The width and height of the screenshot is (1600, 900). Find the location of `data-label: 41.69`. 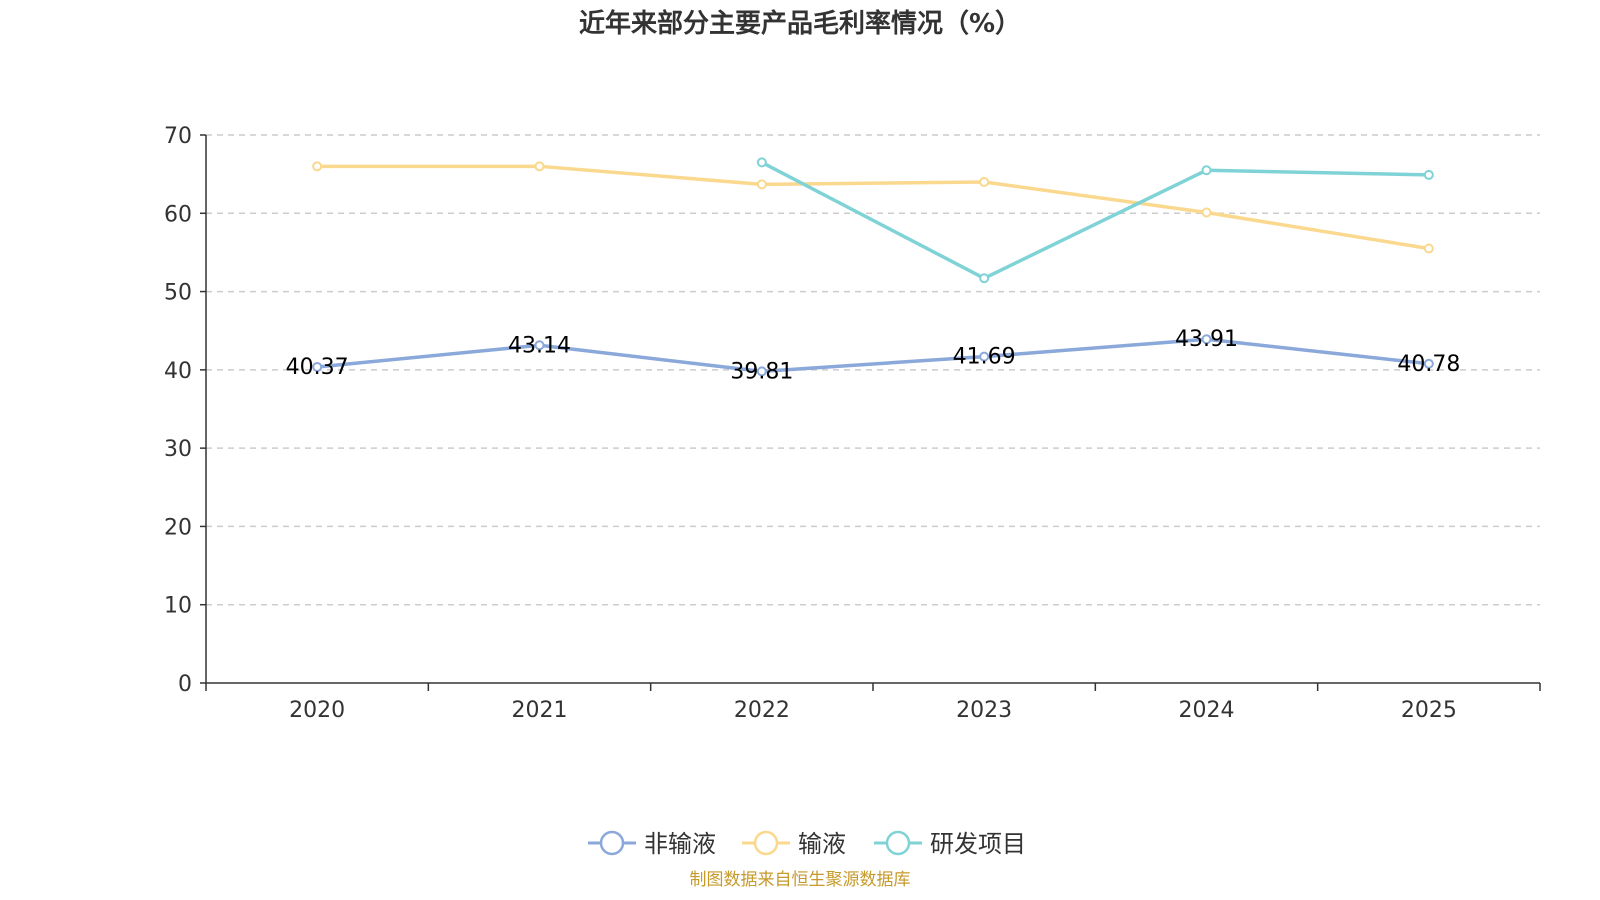

data-label: 41.69 is located at coordinates (984, 357).